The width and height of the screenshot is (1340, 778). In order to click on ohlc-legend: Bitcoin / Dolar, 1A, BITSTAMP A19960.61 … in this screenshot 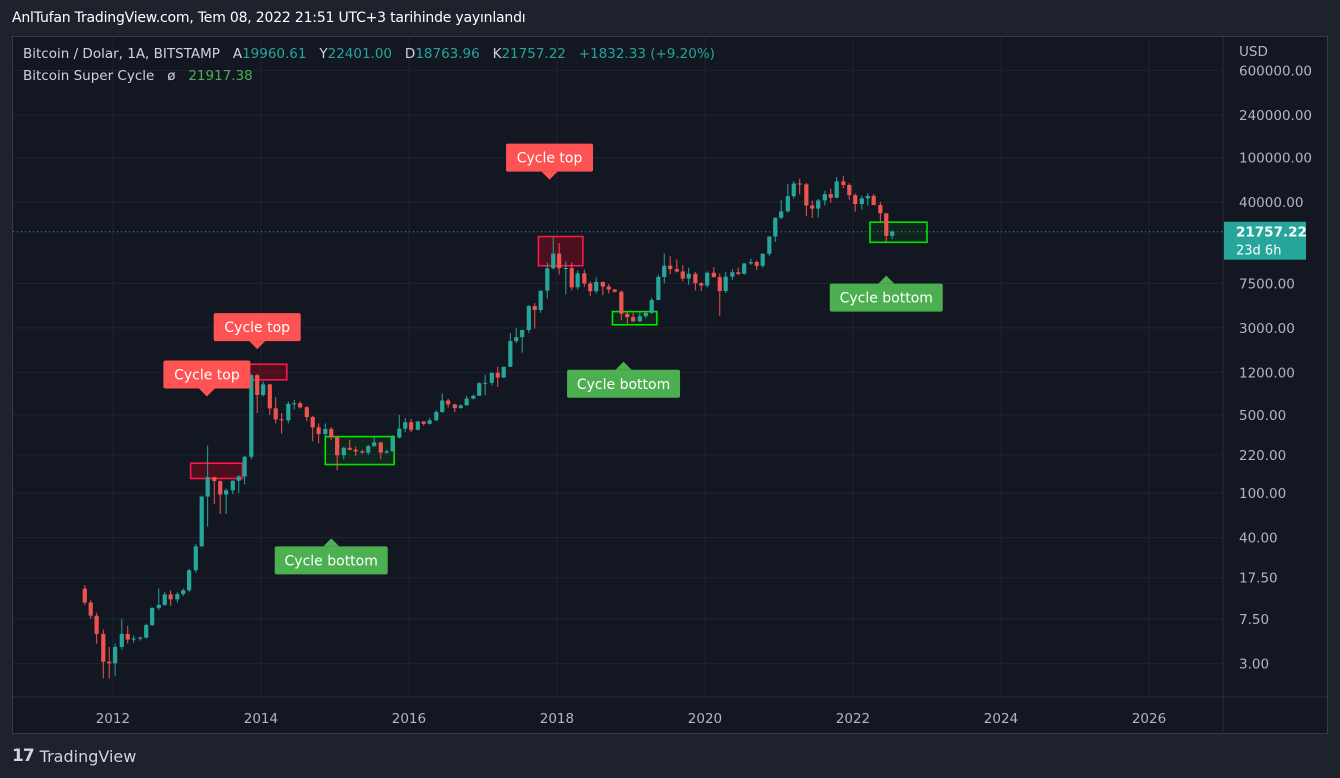, I will do `click(369, 54)`.